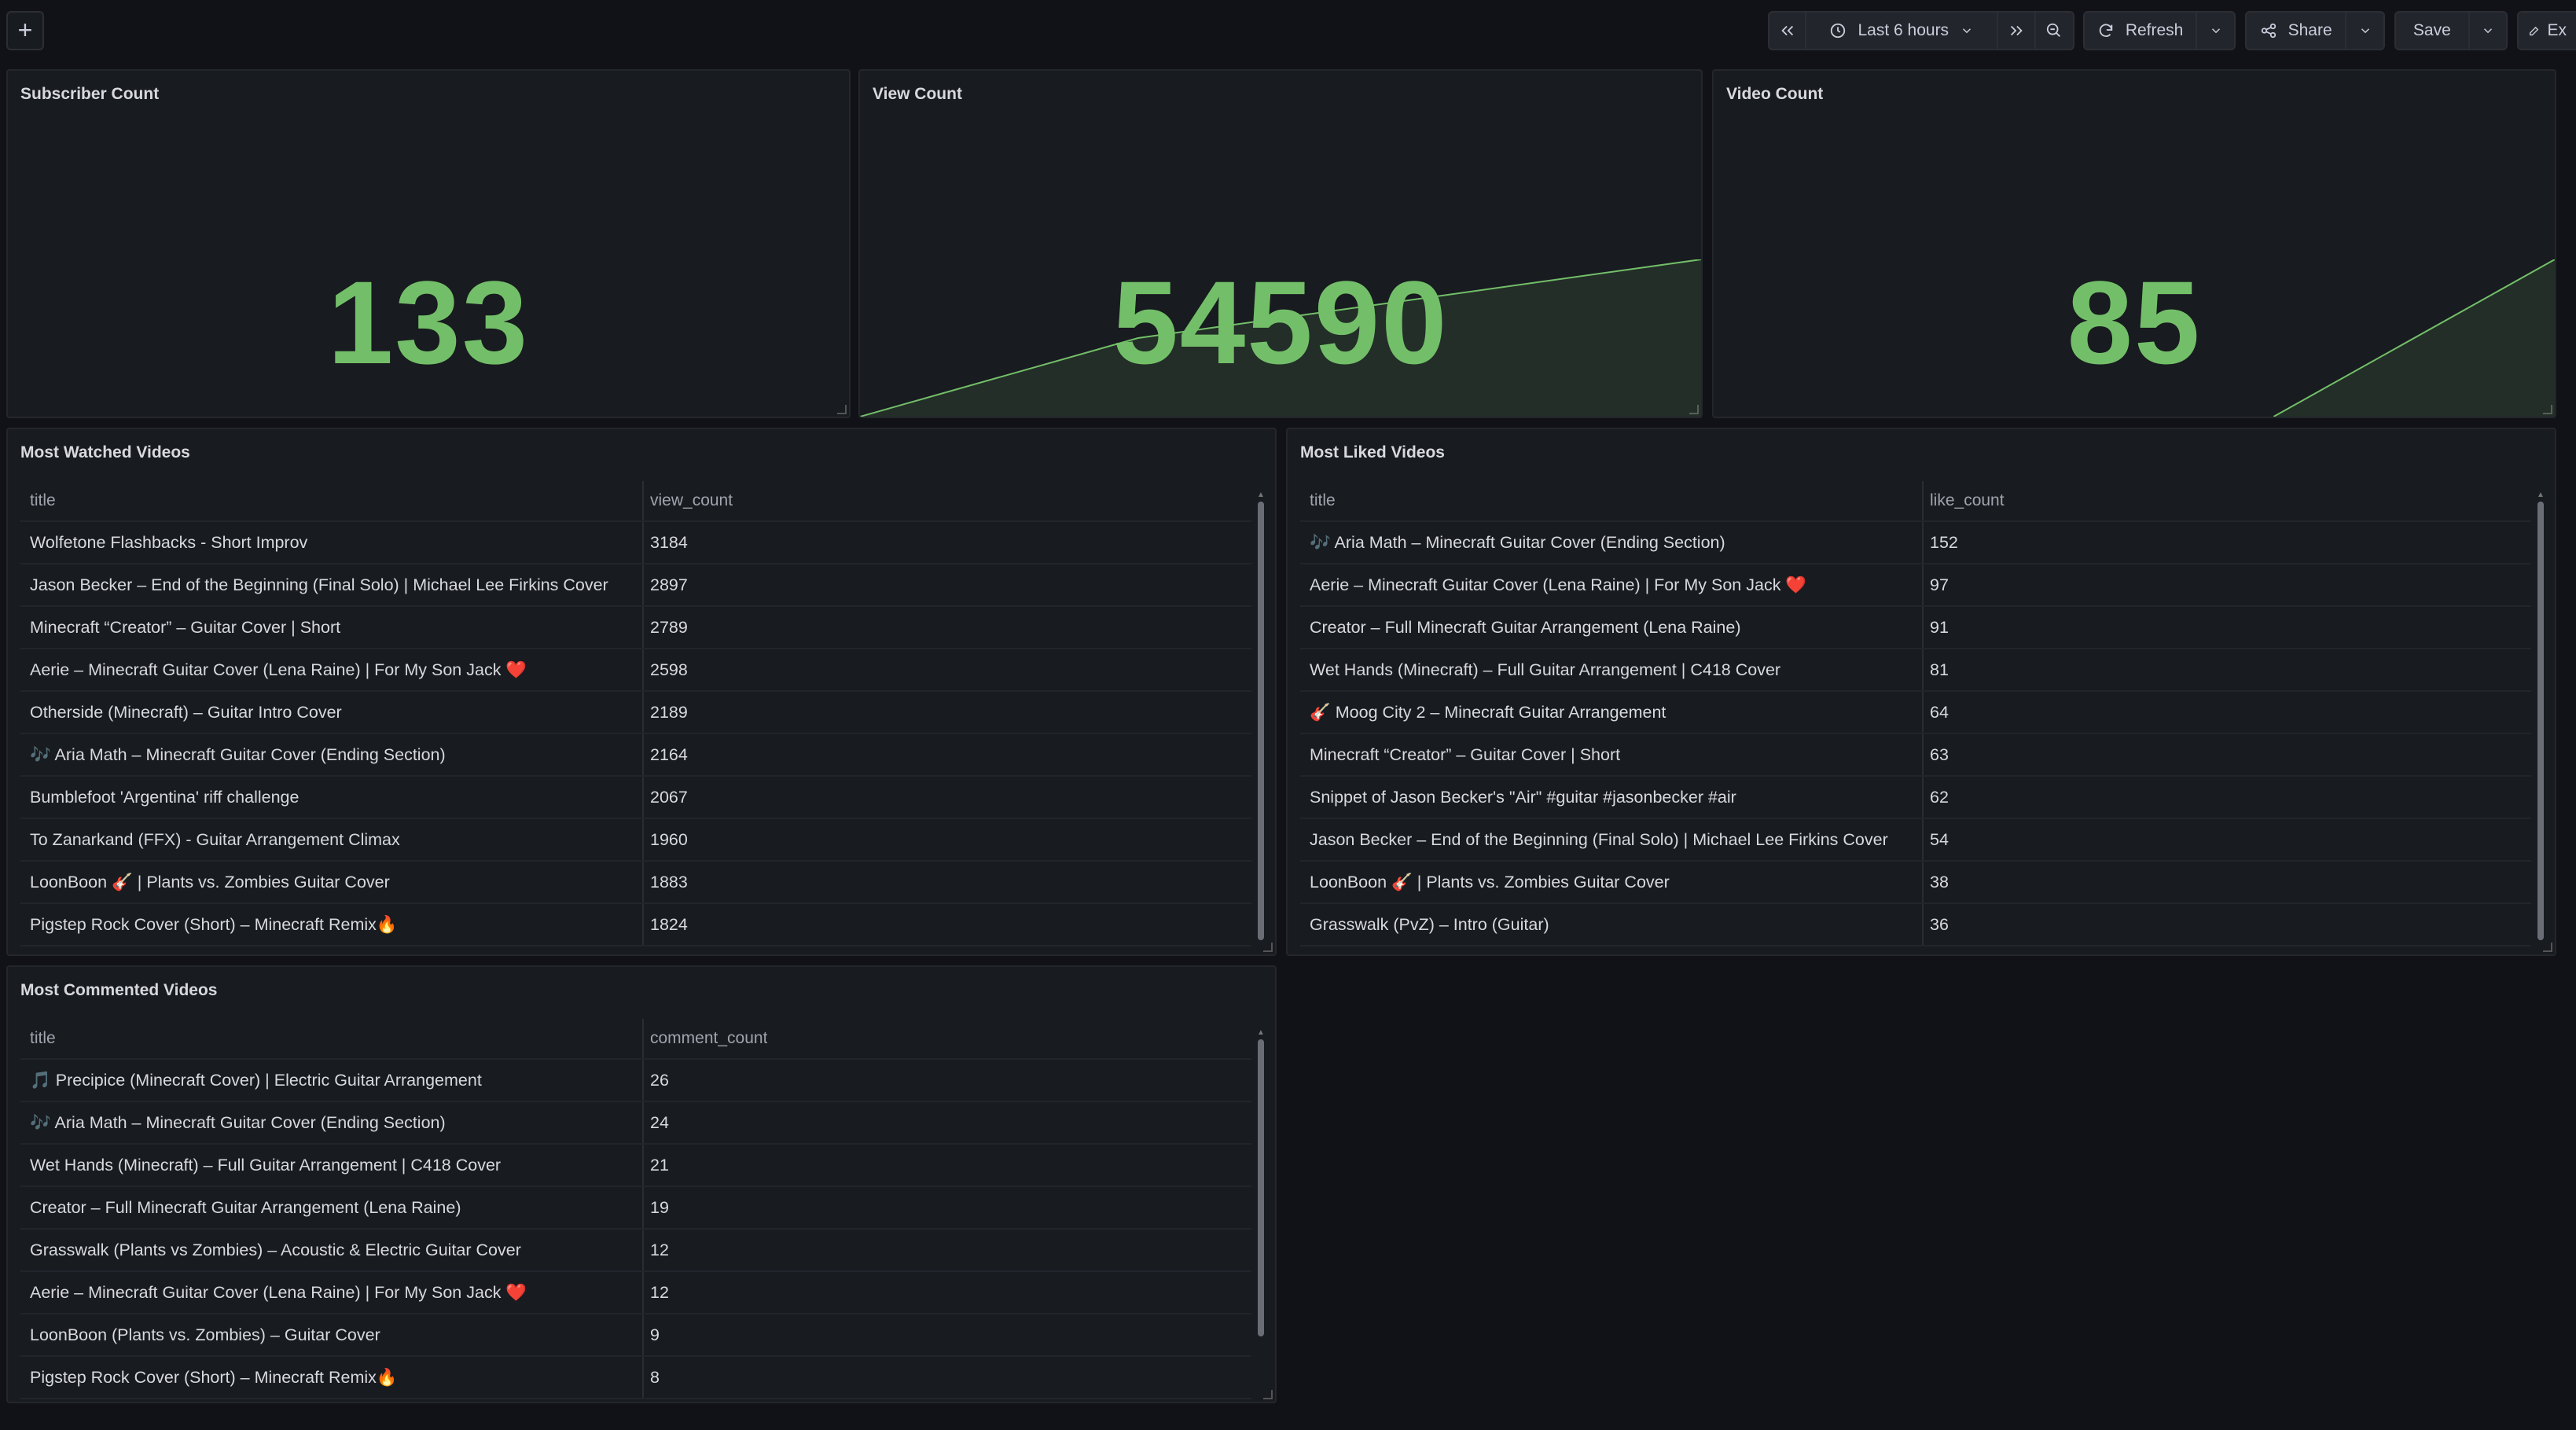 The image size is (2576, 1430). What do you see at coordinates (1939, 924) in the screenshot?
I see `cell-count: 36` at bounding box center [1939, 924].